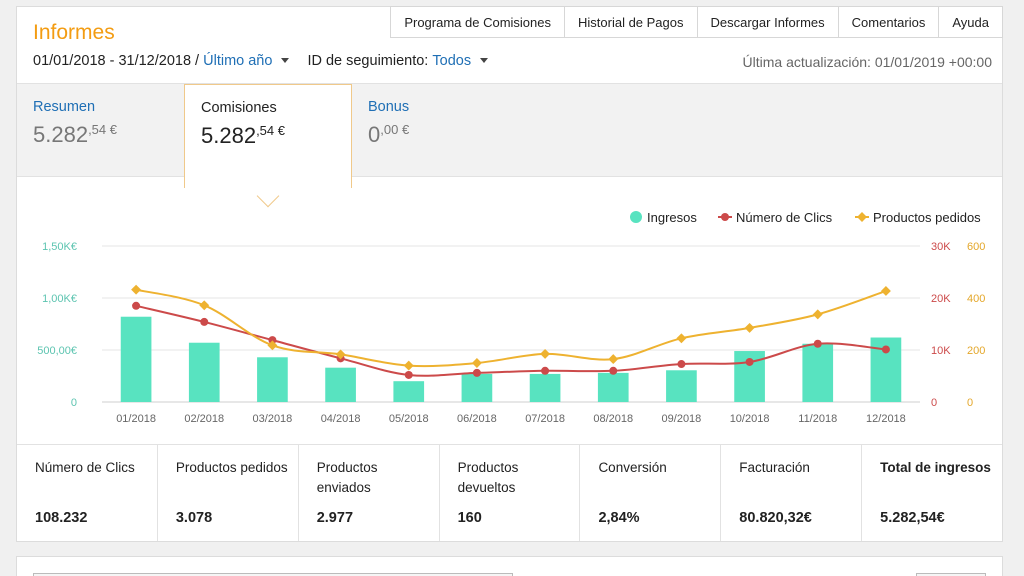  What do you see at coordinates (228, 493) in the screenshot?
I see `stat-products-ordered: Productos pedidos 3.078` at bounding box center [228, 493].